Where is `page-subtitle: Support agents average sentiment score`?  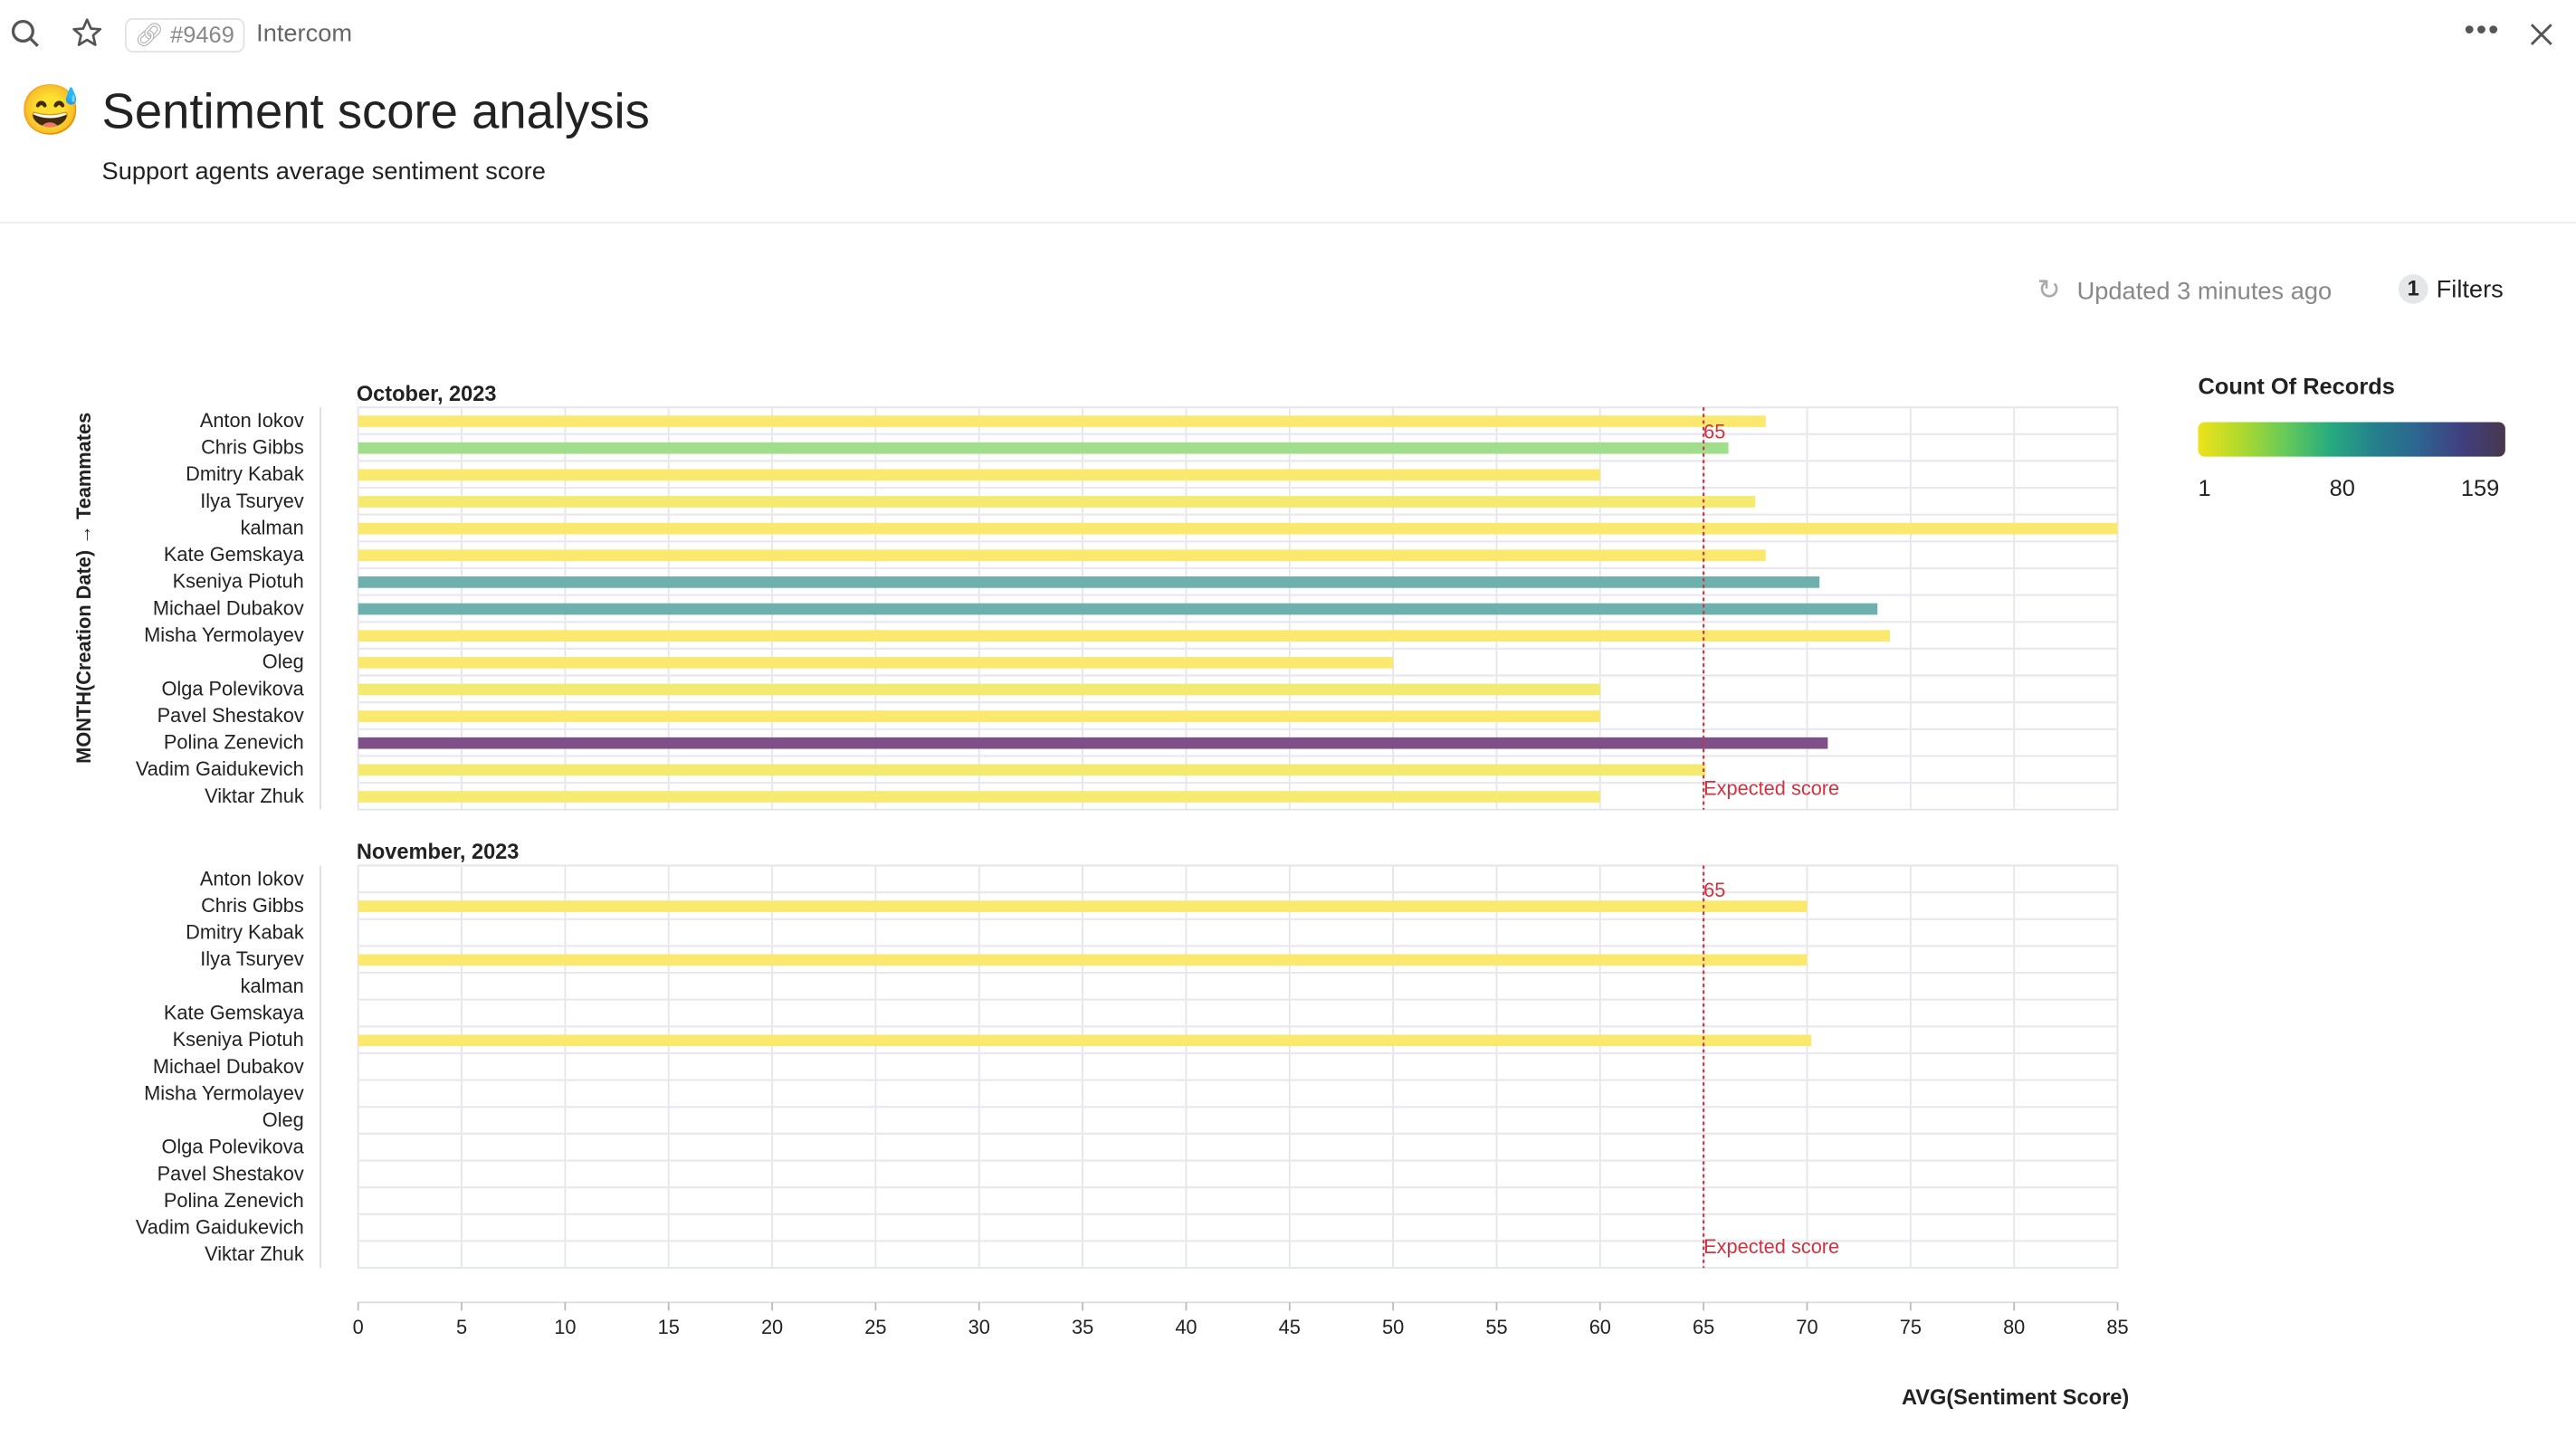
page-subtitle: Support agents average sentiment score is located at coordinates (324, 172).